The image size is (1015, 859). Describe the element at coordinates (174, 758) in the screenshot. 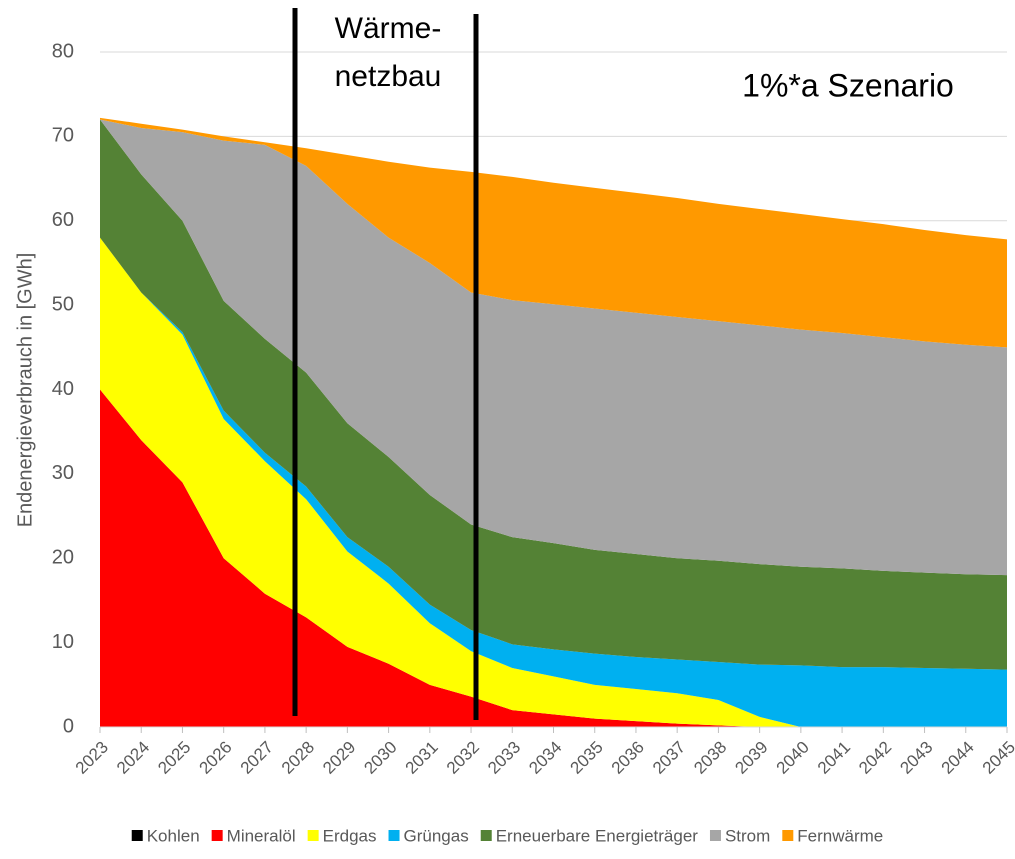

I see `x-tick-label: 2025` at that location.